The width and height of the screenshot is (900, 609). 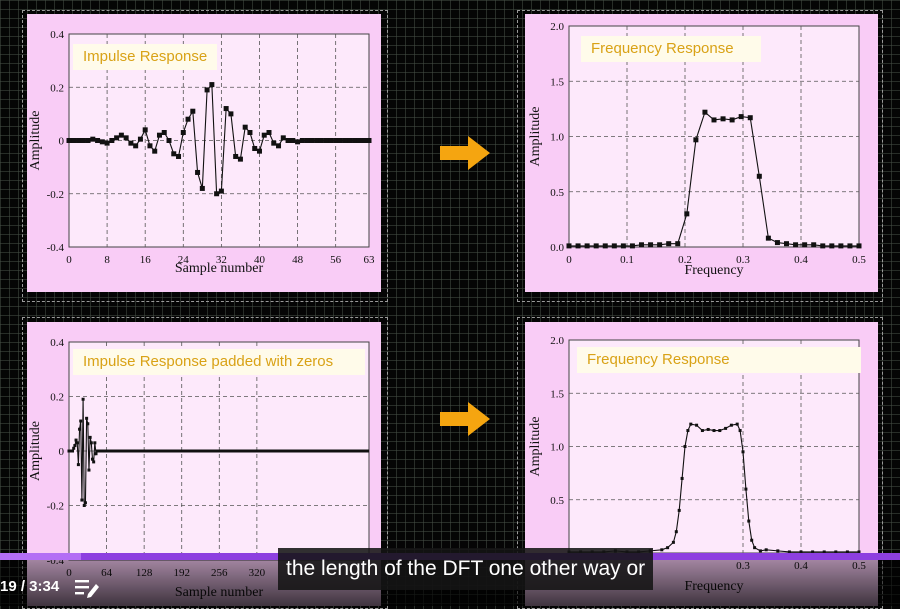 What do you see at coordinates (219, 268) in the screenshot?
I see `x-axis-label: Sample number` at bounding box center [219, 268].